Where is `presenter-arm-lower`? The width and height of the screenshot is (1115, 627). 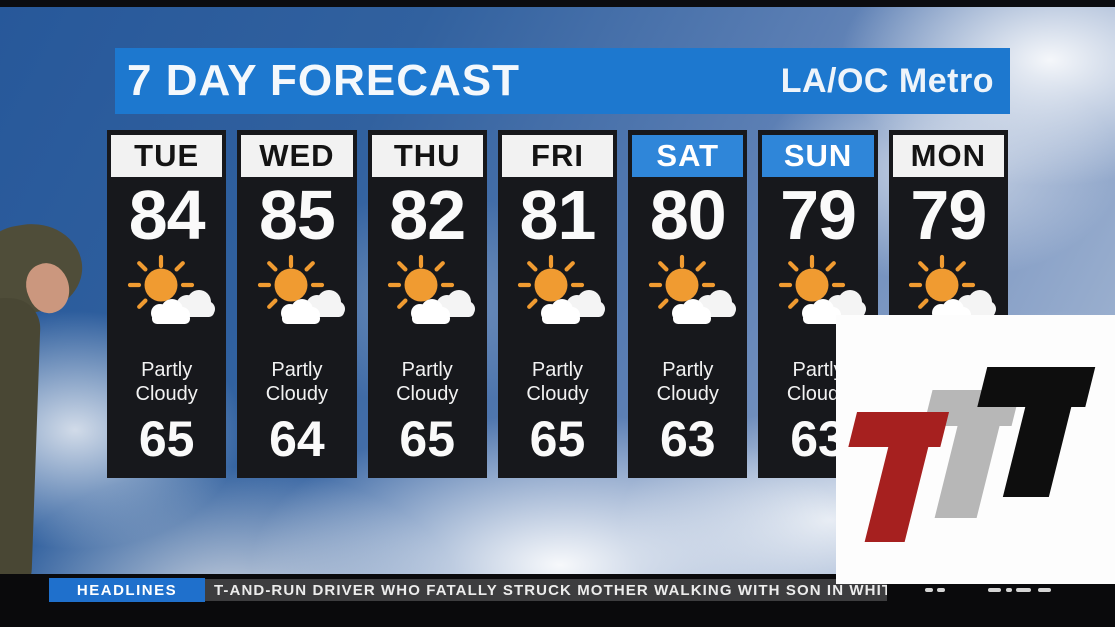
presenter-arm-lower is located at coordinates (21, 448).